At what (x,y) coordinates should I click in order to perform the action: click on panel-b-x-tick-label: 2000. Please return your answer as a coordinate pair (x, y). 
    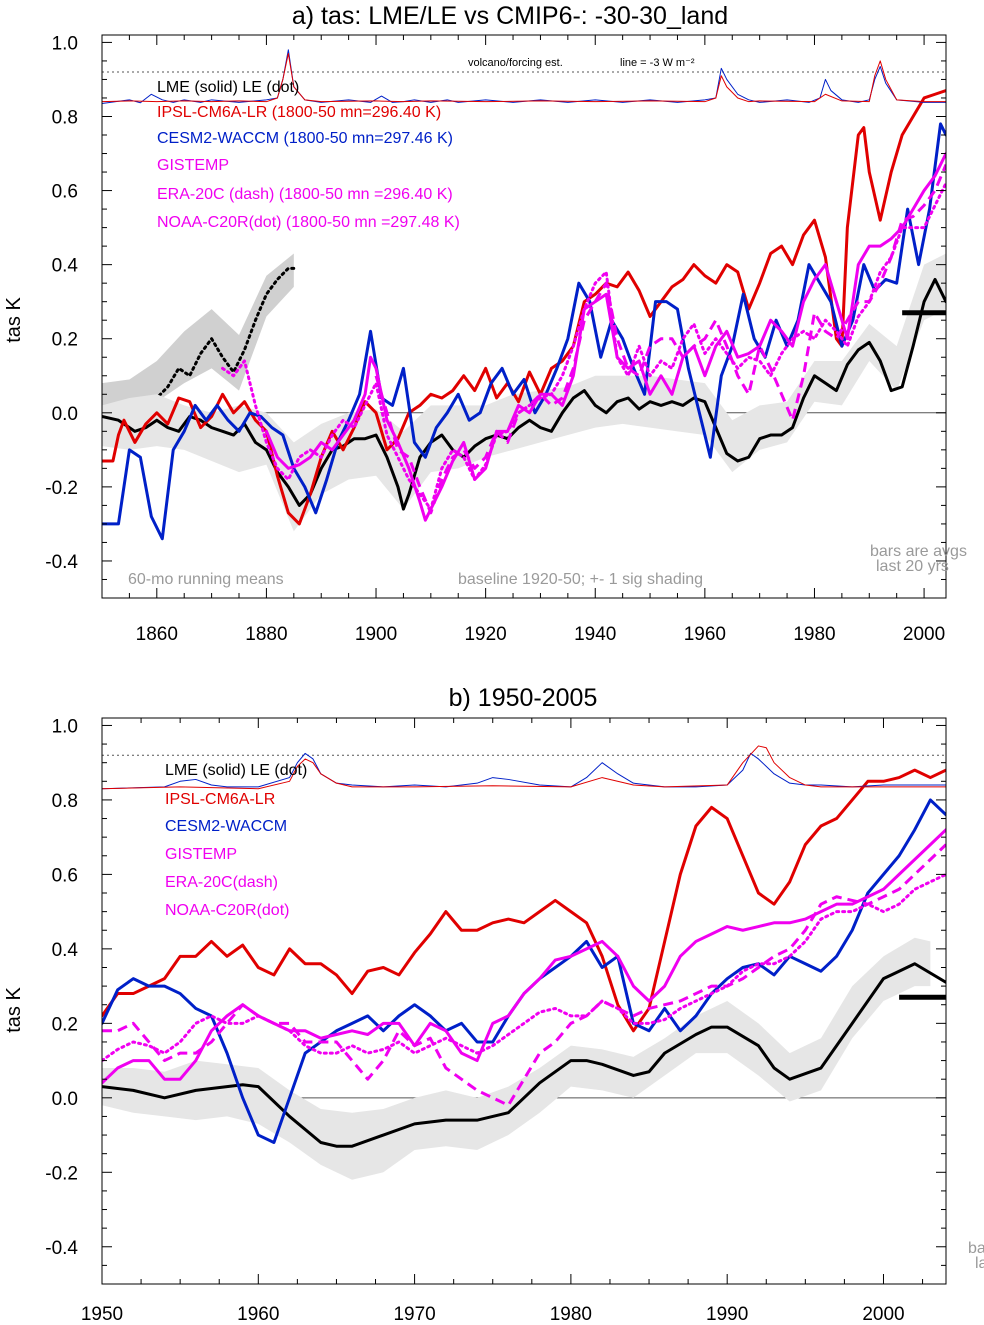
    Looking at the image, I should click on (883, 1314).